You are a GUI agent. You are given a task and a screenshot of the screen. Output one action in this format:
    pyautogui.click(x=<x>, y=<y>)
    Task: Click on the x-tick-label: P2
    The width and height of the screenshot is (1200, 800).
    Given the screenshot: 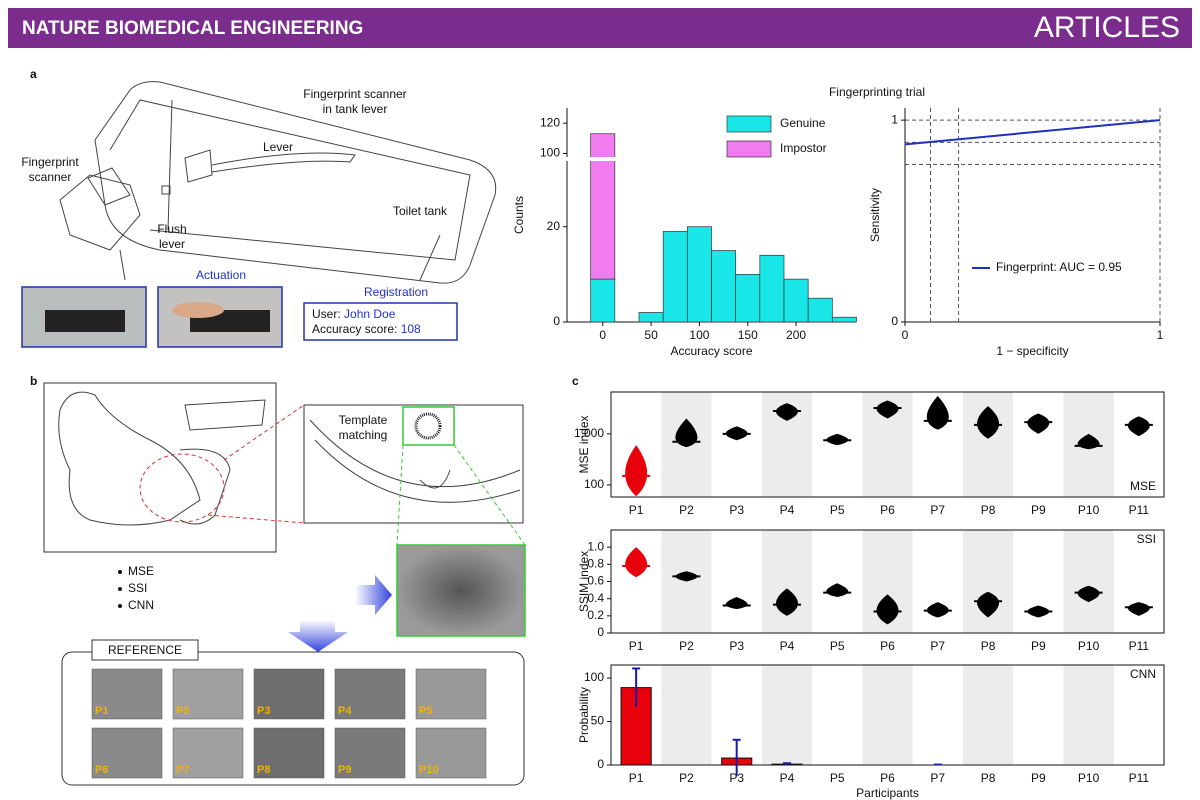 What is the action you would take?
    pyautogui.click(x=686, y=510)
    